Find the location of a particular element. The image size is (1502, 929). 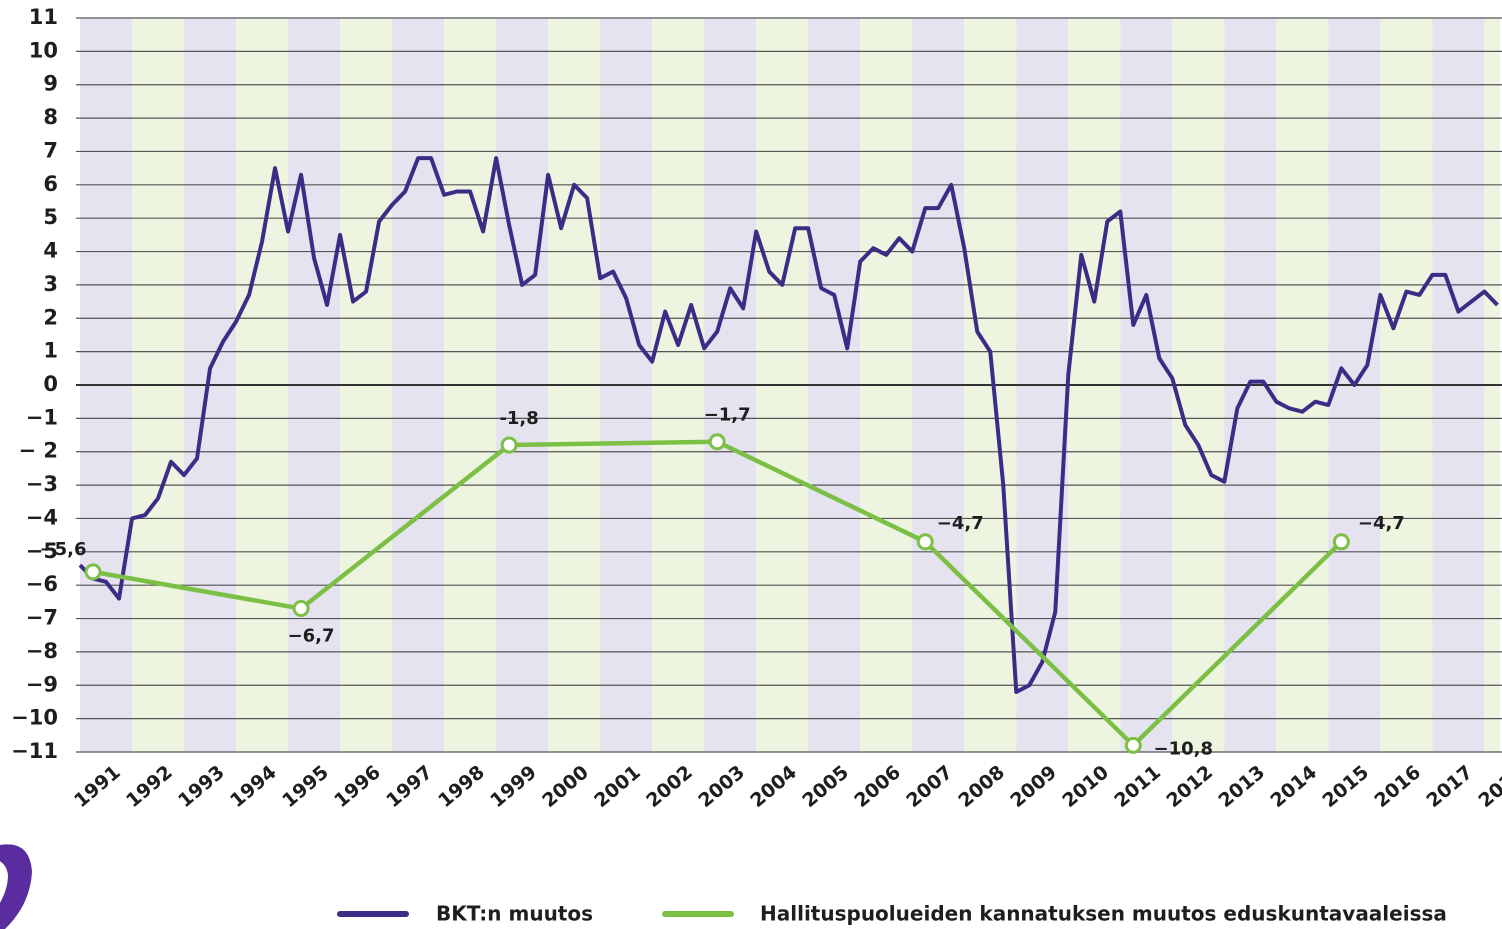

y-tick-label: 5 is located at coordinates (50, 217).